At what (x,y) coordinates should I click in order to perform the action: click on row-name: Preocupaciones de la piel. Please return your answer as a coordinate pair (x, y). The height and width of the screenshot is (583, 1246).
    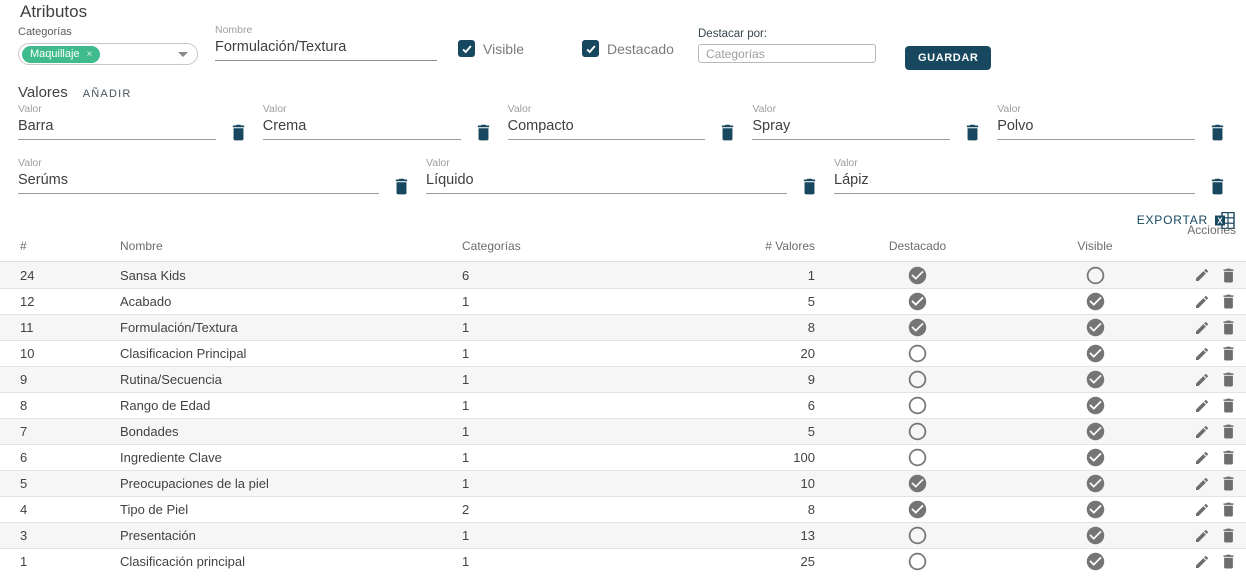
    Looking at the image, I should click on (194, 483).